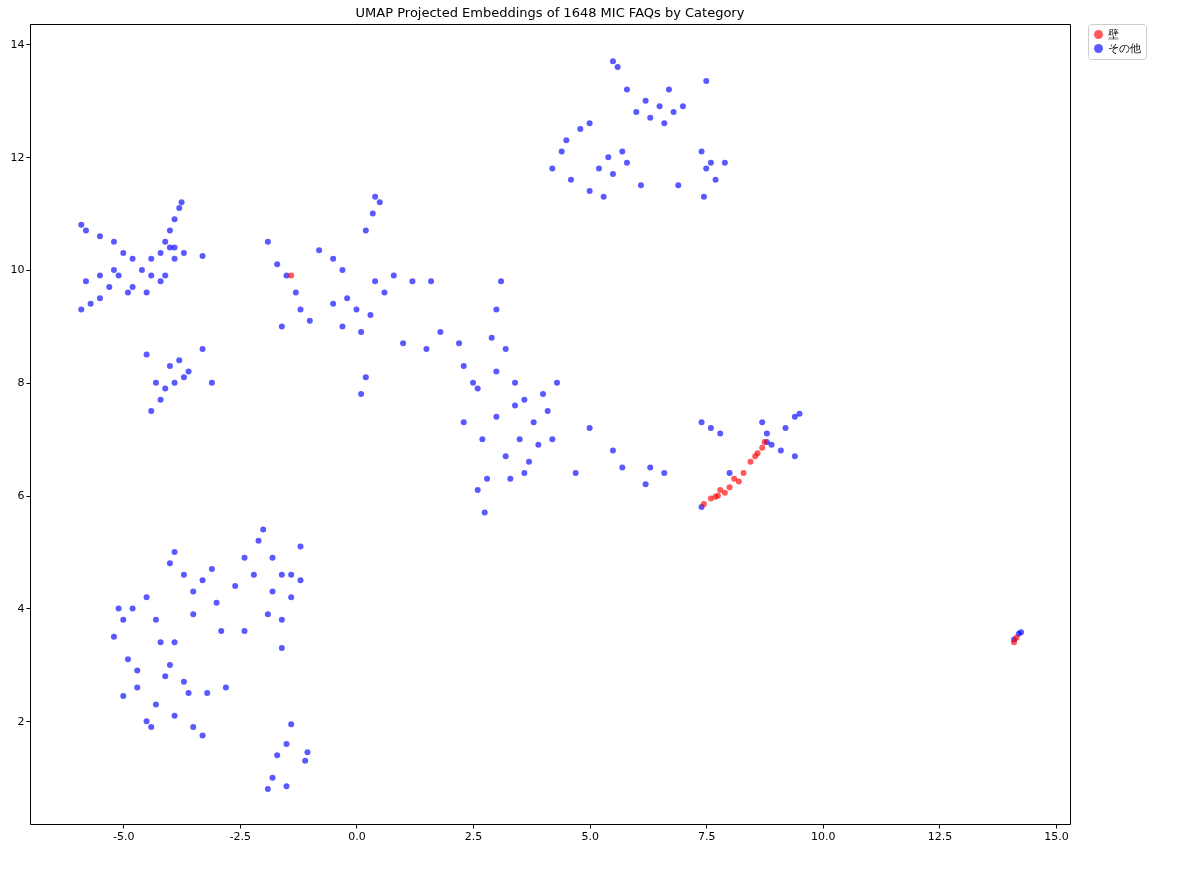  Describe the element at coordinates (1056, 836) in the screenshot. I see `x-tick-label: 15.0` at that location.